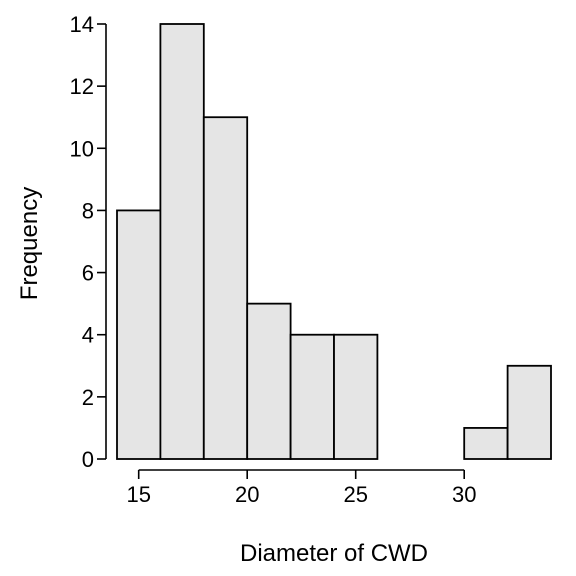  What do you see at coordinates (82, 148) in the screenshot?
I see `y-tick-label: 10` at bounding box center [82, 148].